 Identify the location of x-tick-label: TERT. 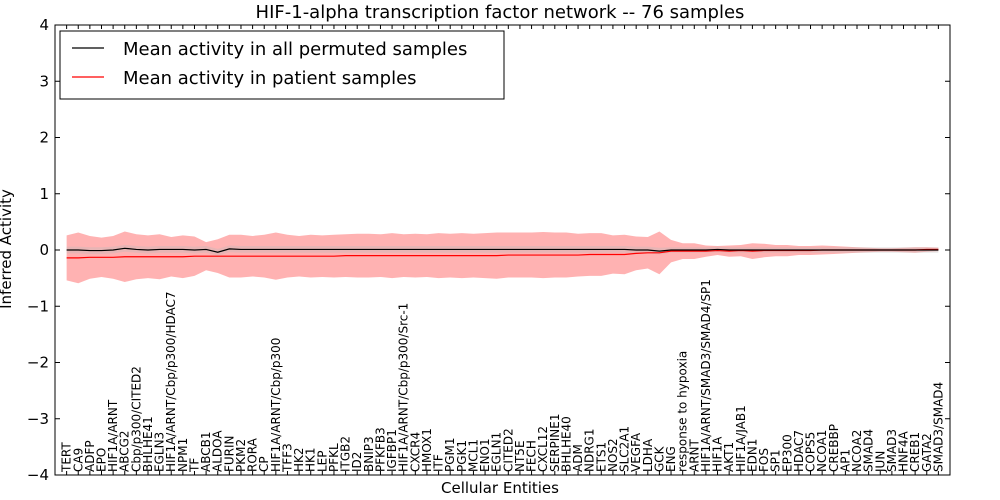
(67, 457).